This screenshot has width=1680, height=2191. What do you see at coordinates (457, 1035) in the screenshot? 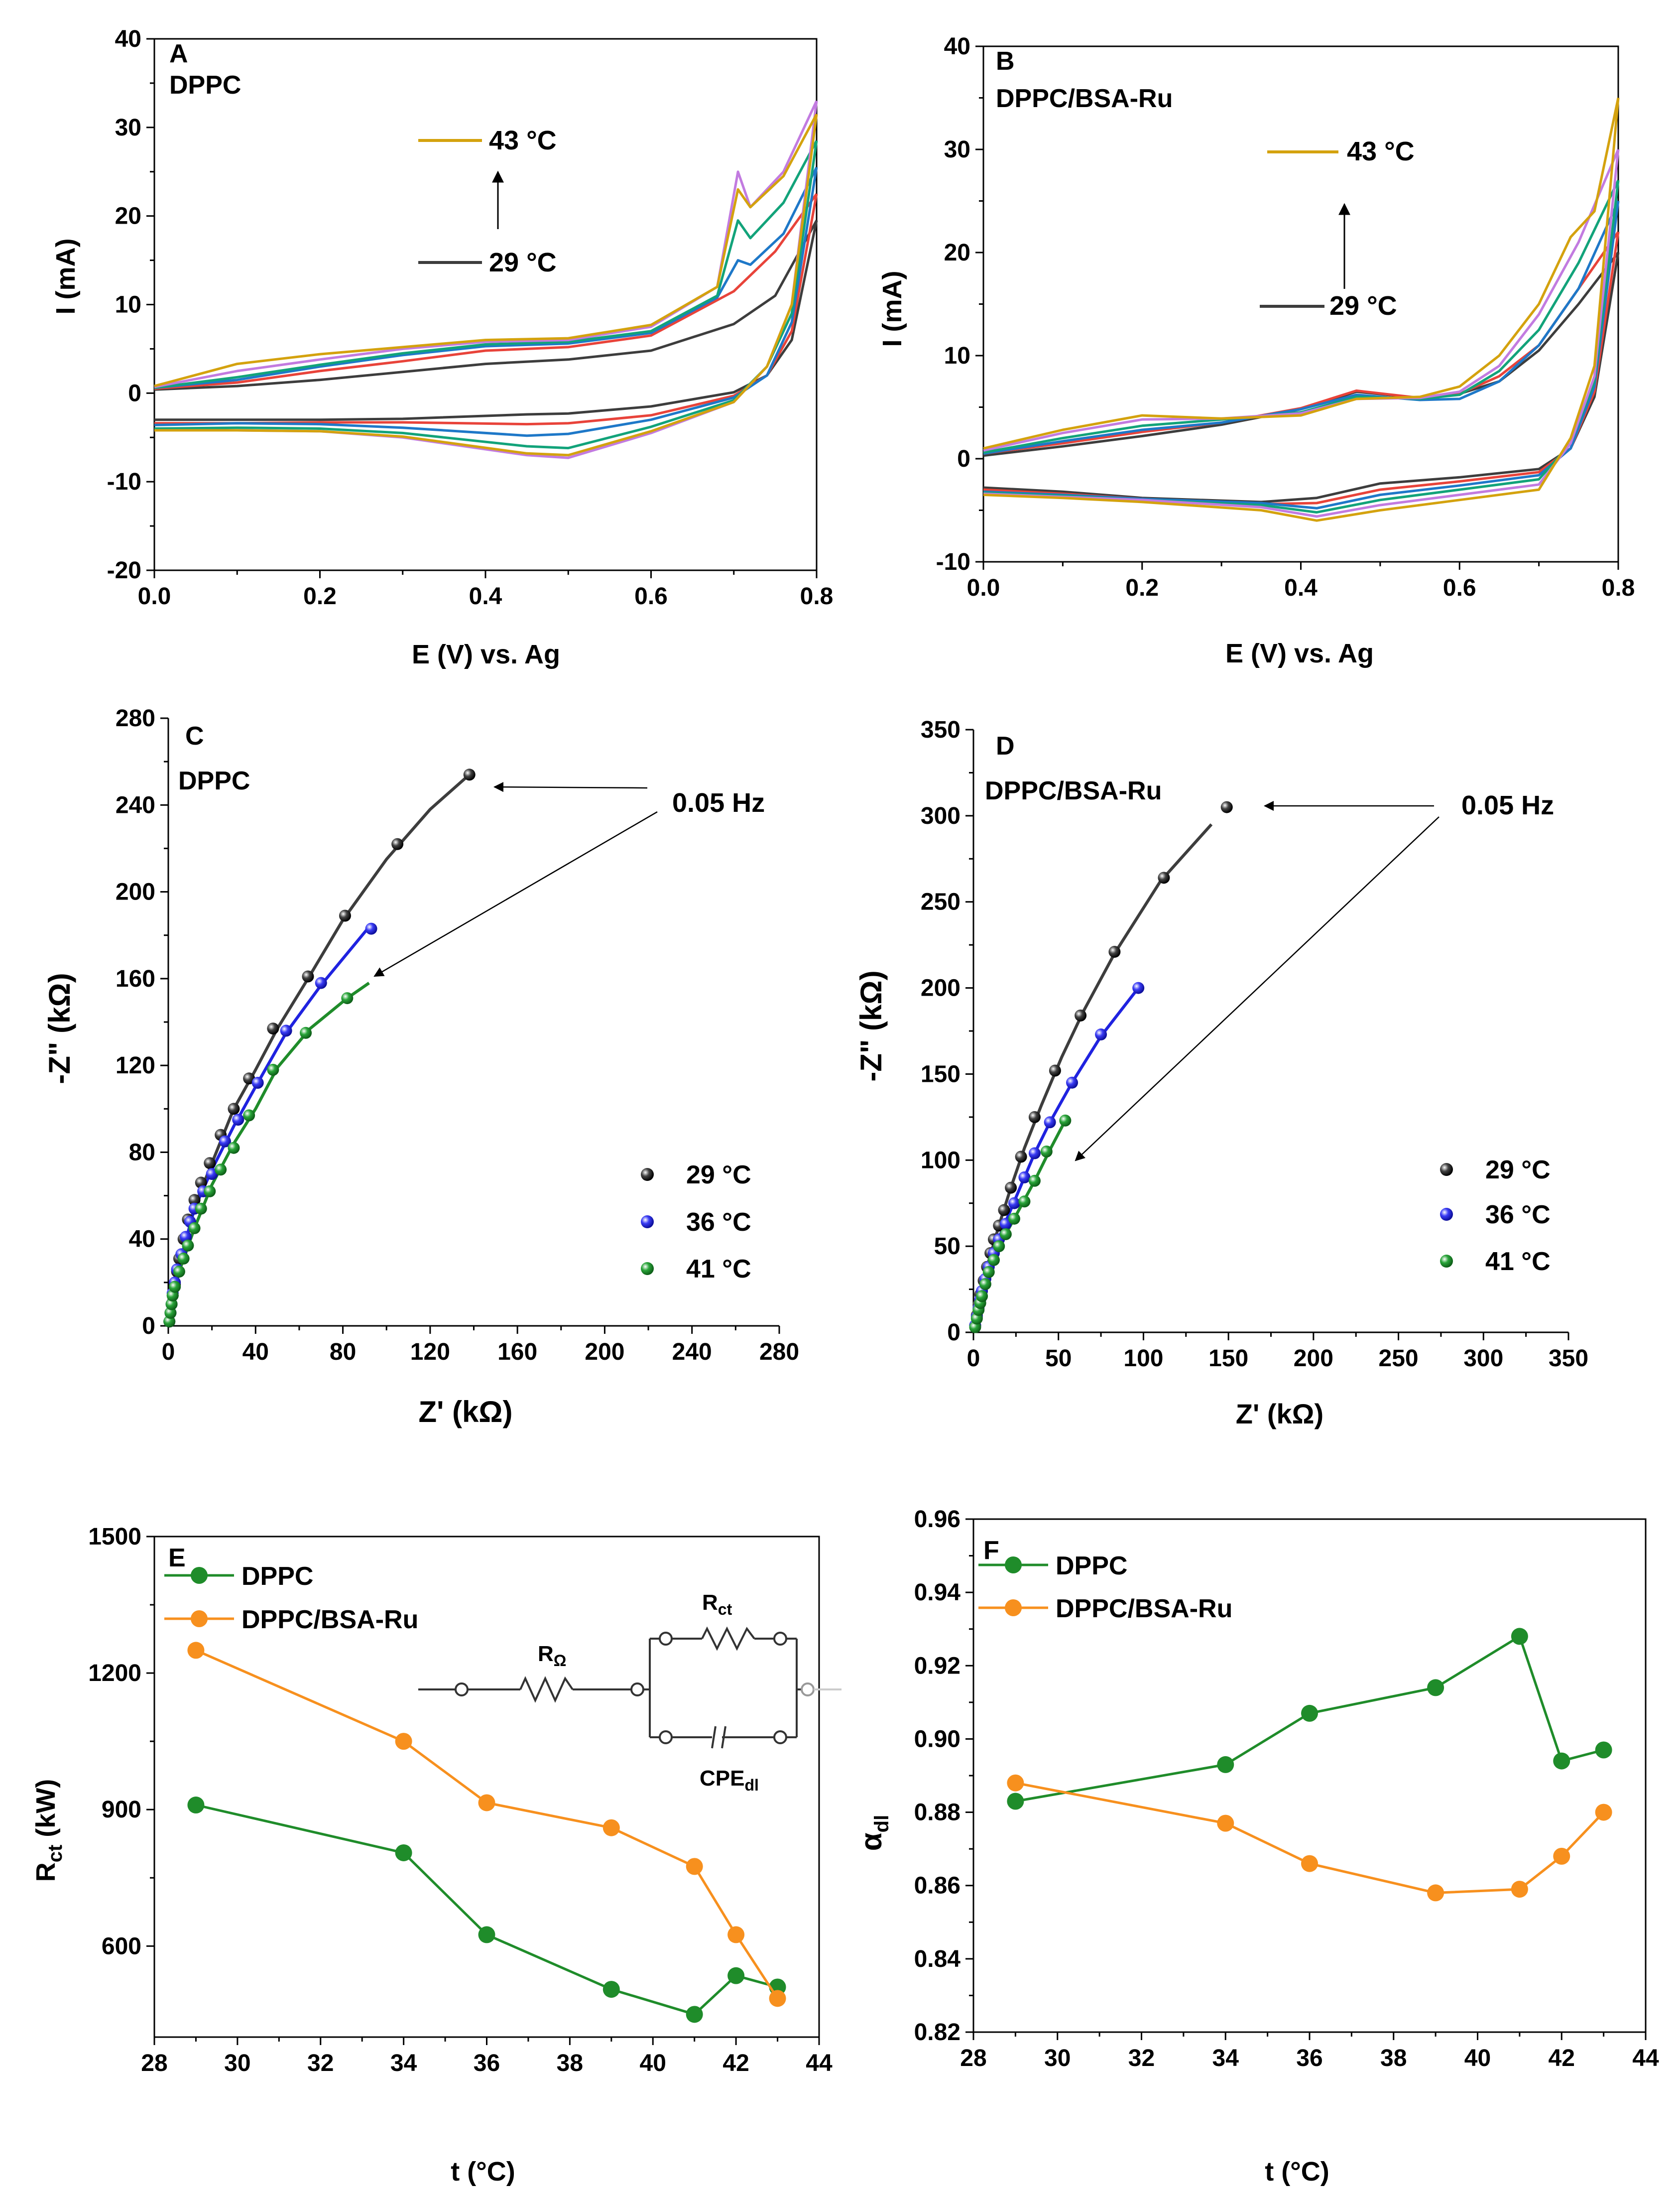
I see `panel-c: 0 40 80 120 160 200 240 280 0 40 80 120 160 200 240 280` at bounding box center [457, 1035].